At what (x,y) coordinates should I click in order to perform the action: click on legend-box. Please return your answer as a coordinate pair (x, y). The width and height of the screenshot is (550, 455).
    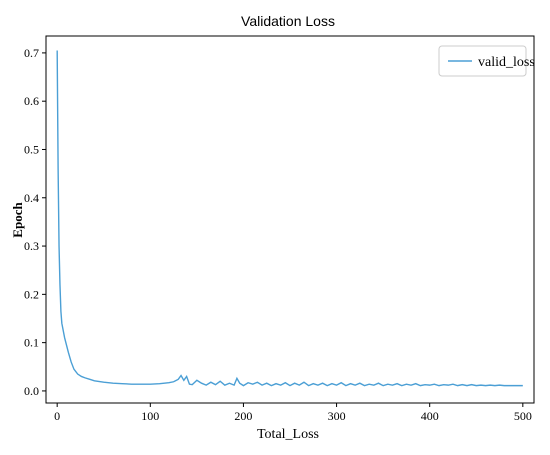
    Looking at the image, I should click on (482, 61).